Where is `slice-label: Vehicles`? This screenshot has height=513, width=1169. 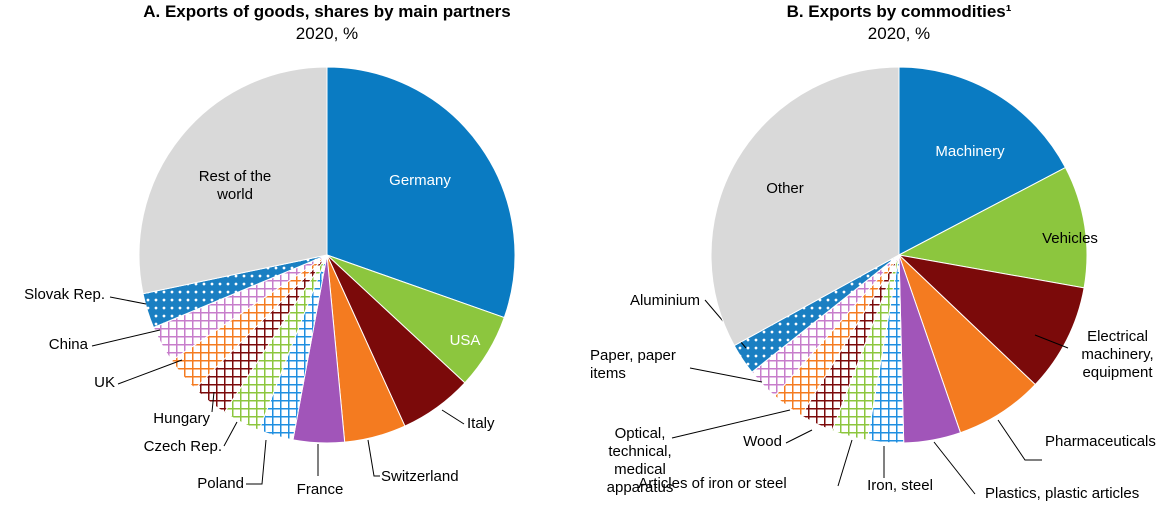 slice-label: Vehicles is located at coordinates (1070, 238).